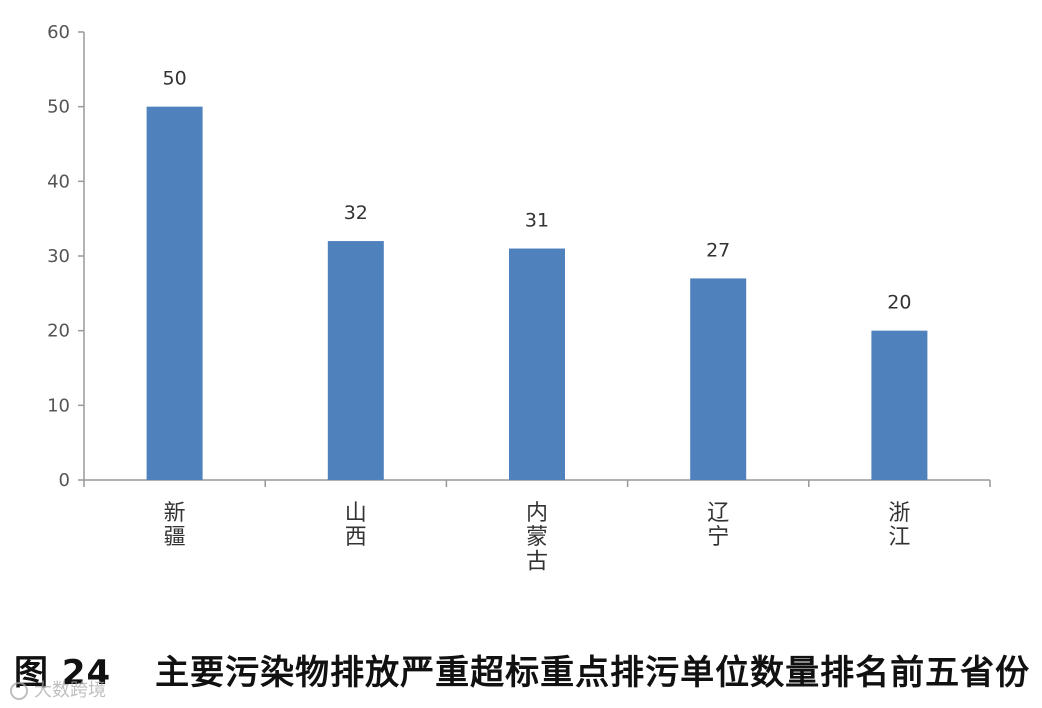  Describe the element at coordinates (899, 303) in the screenshot. I see `data-label-4: 20` at that location.